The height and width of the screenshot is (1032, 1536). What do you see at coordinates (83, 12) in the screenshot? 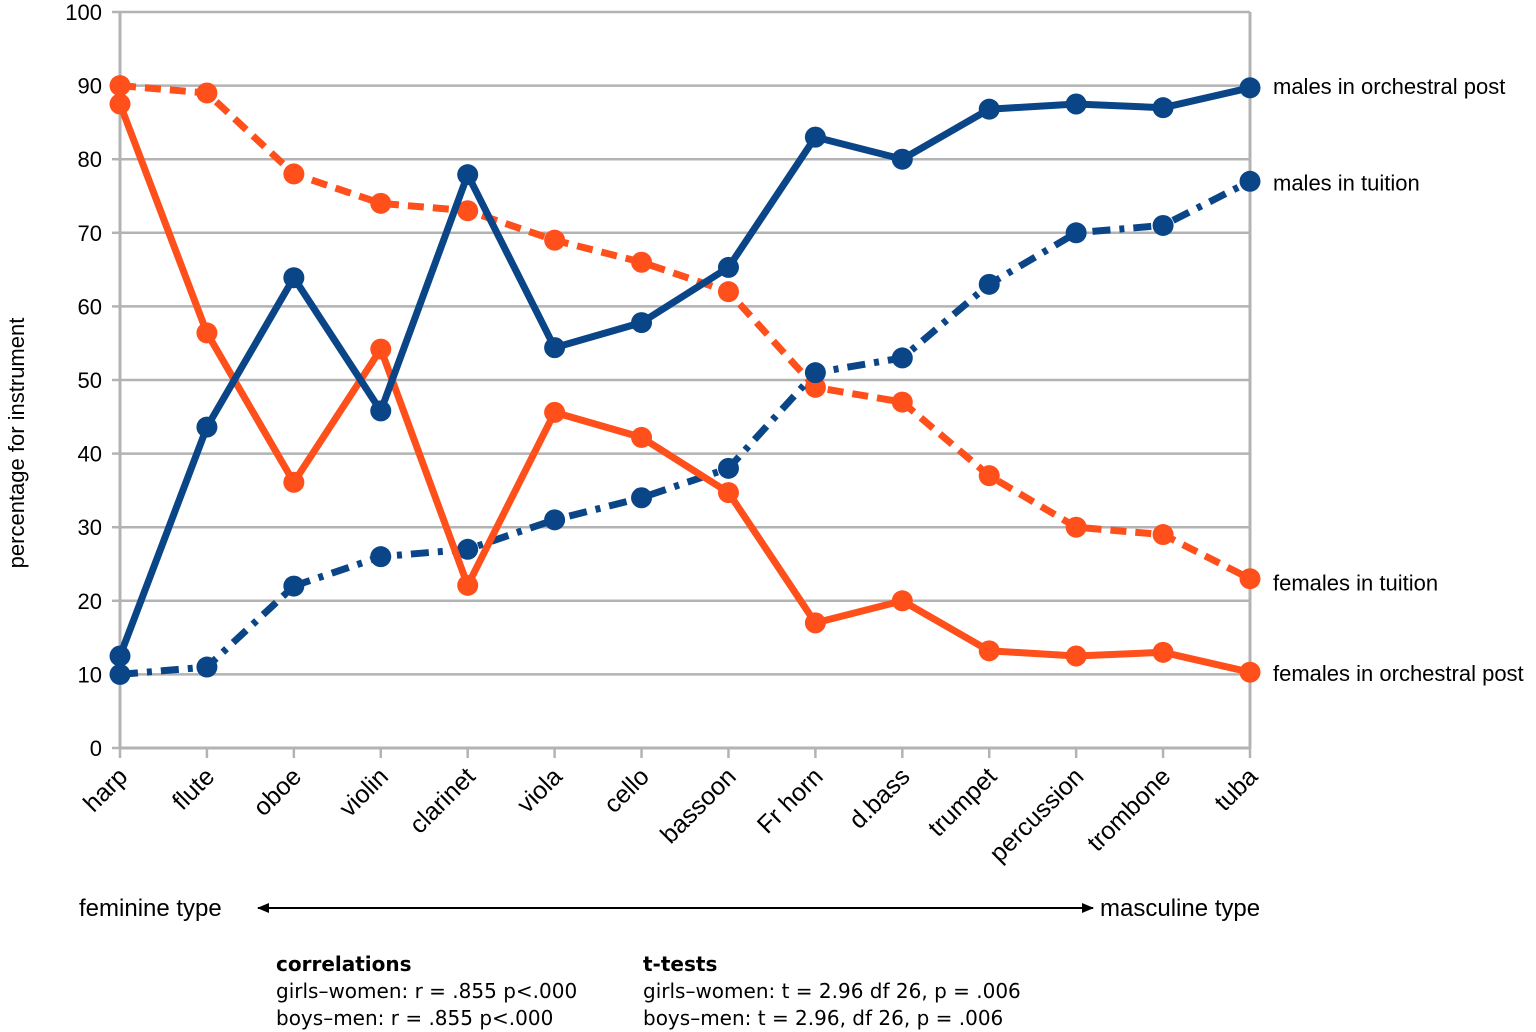
I see `y-tick-label-100: 100` at bounding box center [83, 12].